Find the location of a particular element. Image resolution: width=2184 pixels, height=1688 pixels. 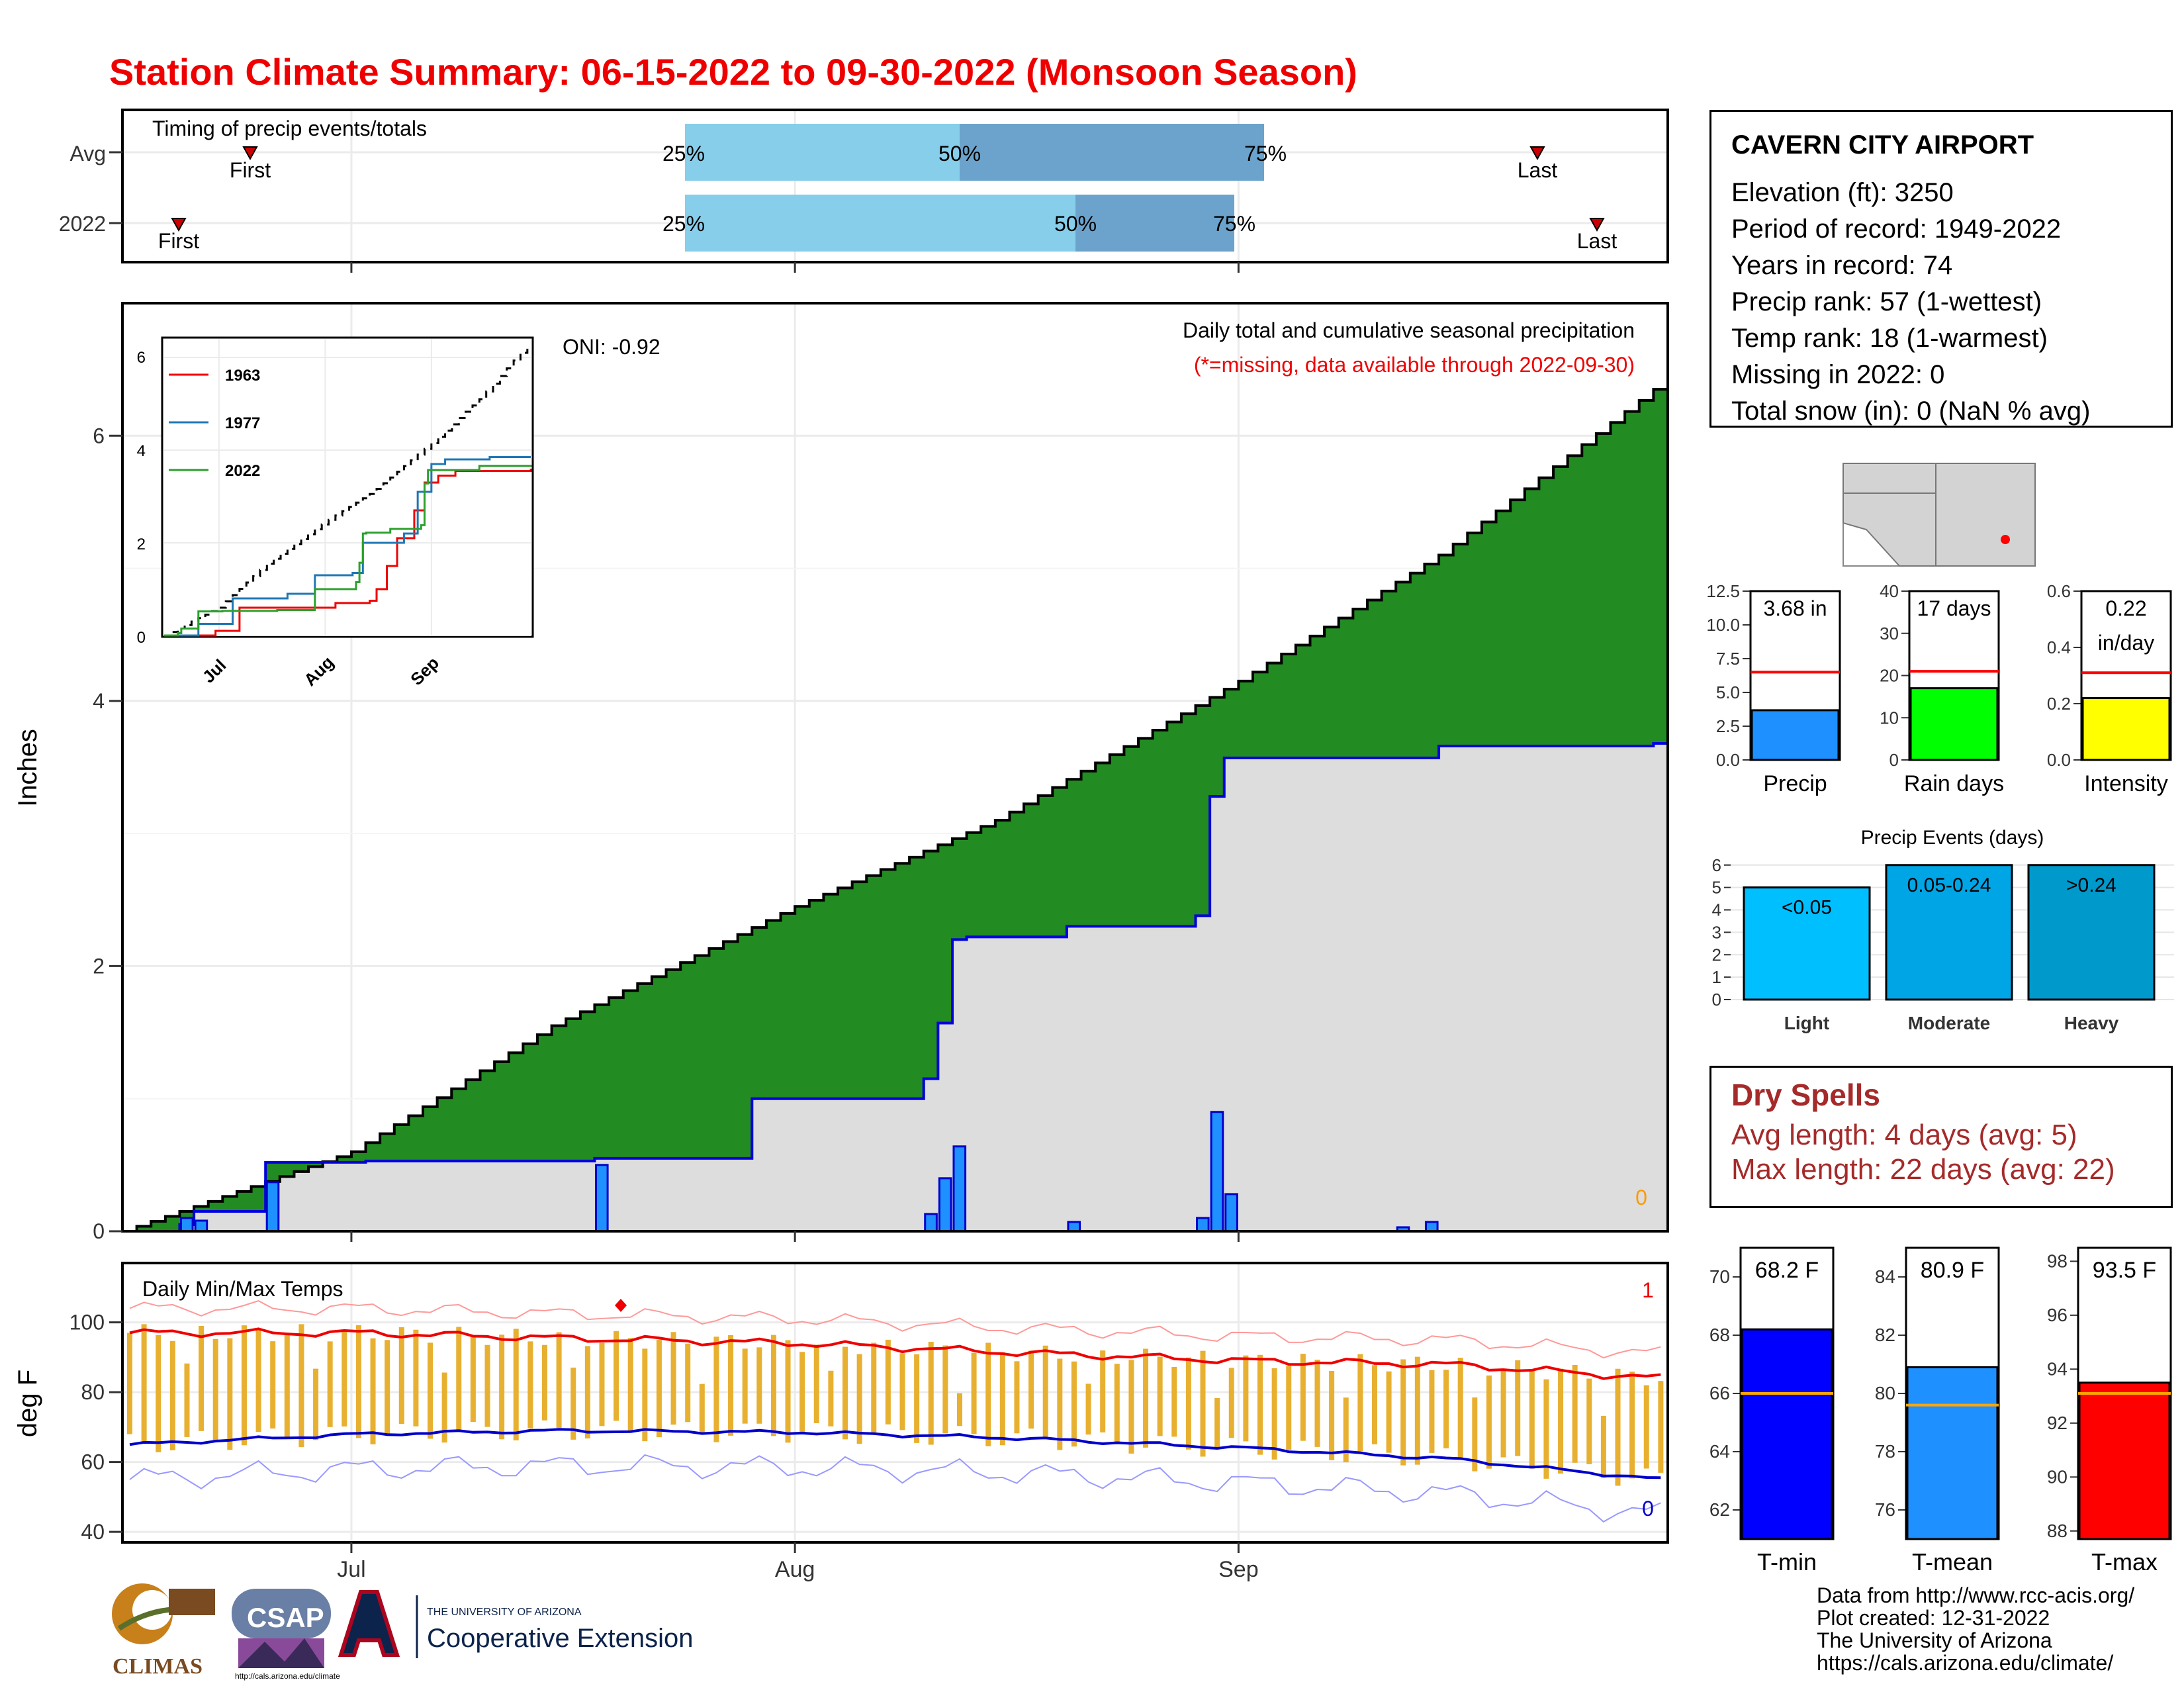

inset-ytick-0: 0 is located at coordinates (141, 638).